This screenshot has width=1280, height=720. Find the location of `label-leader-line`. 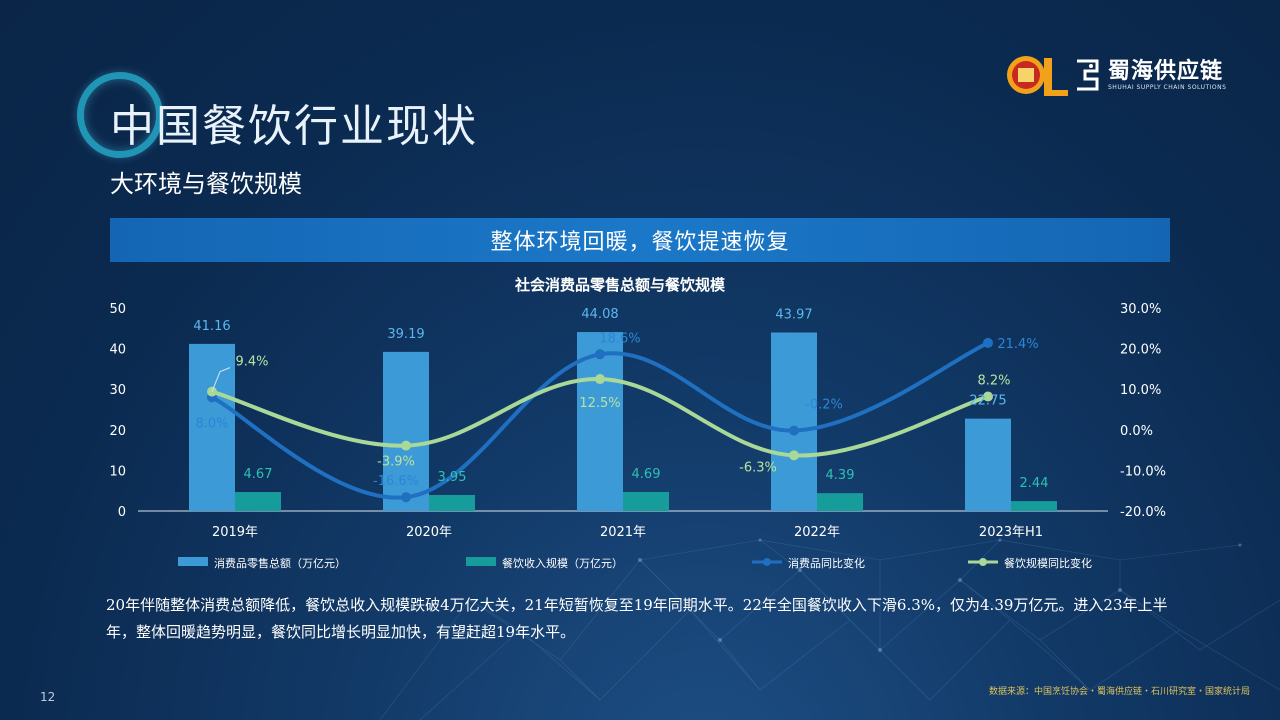

label-leader-line is located at coordinates (221, 379).